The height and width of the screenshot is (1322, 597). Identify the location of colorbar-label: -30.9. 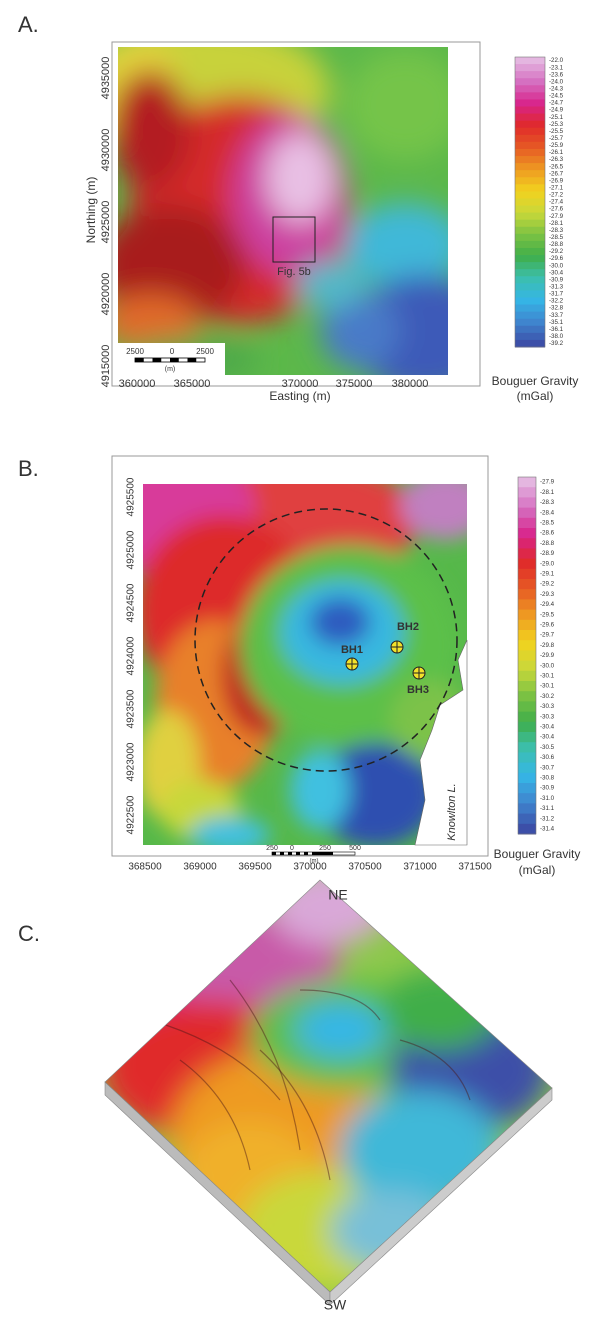
(547, 788).